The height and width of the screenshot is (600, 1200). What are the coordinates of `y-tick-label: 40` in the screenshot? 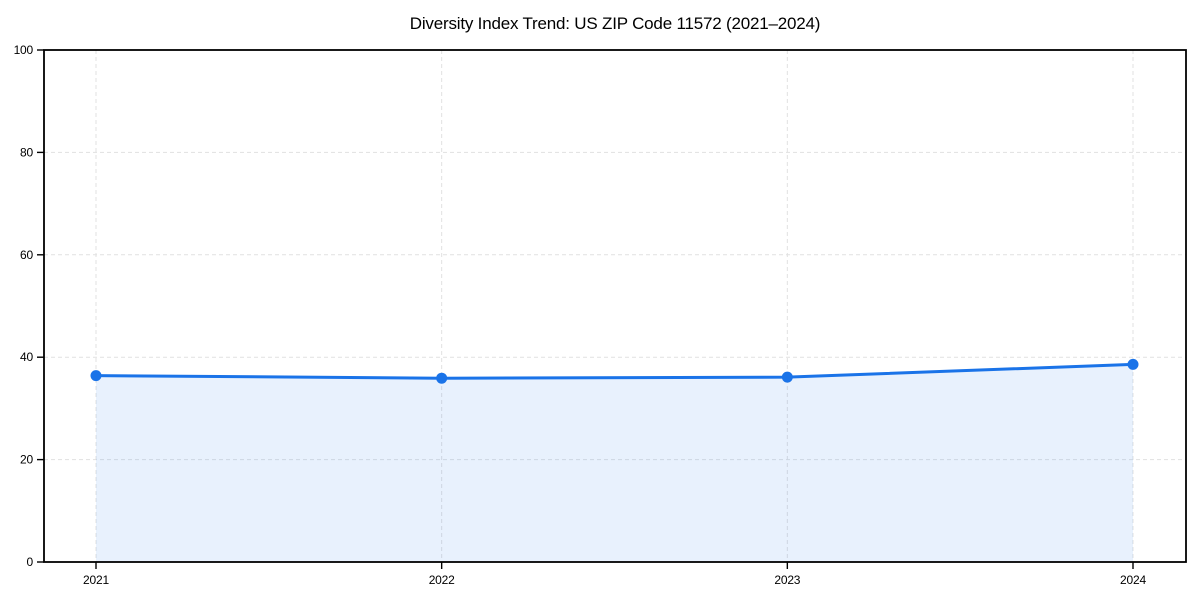 It's located at (26, 357).